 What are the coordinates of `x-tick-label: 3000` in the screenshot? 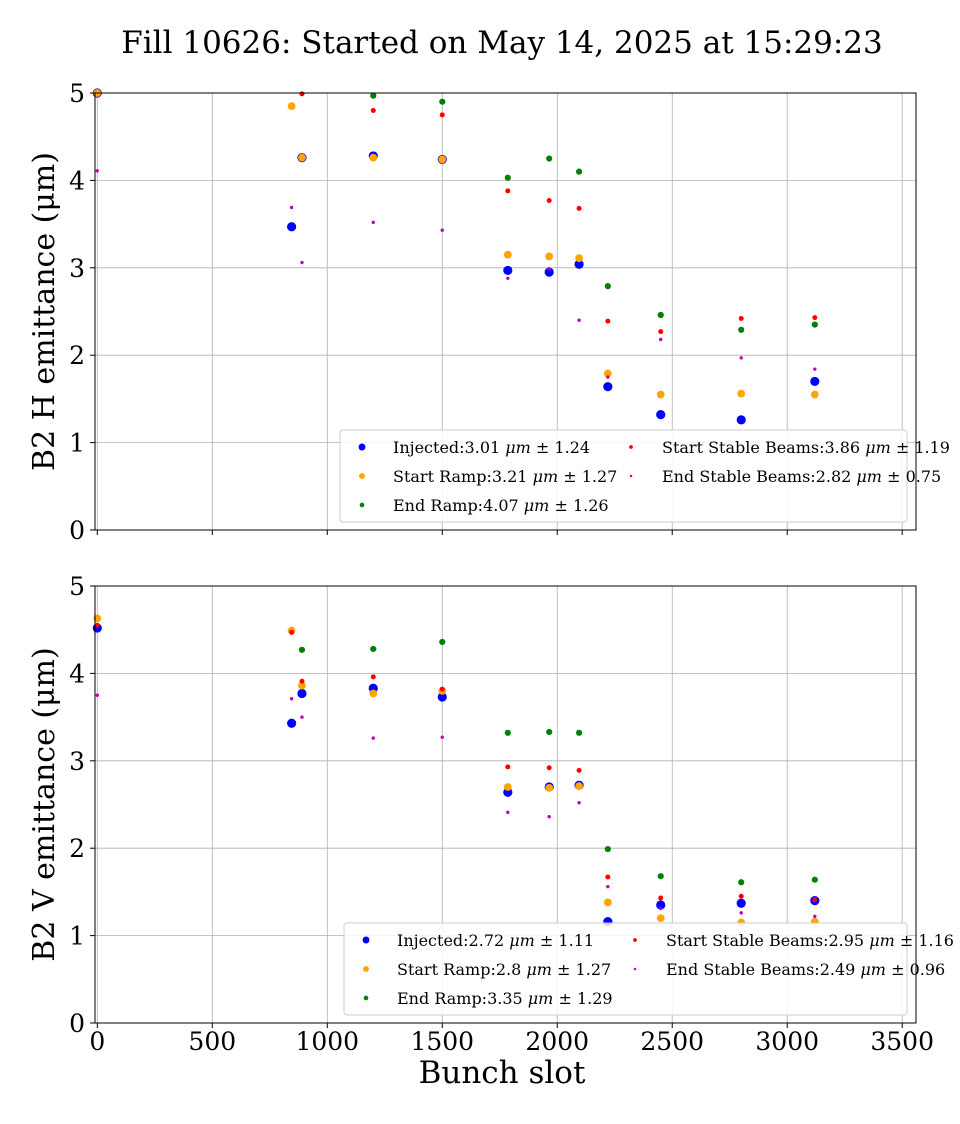 It's located at (787, 1041).